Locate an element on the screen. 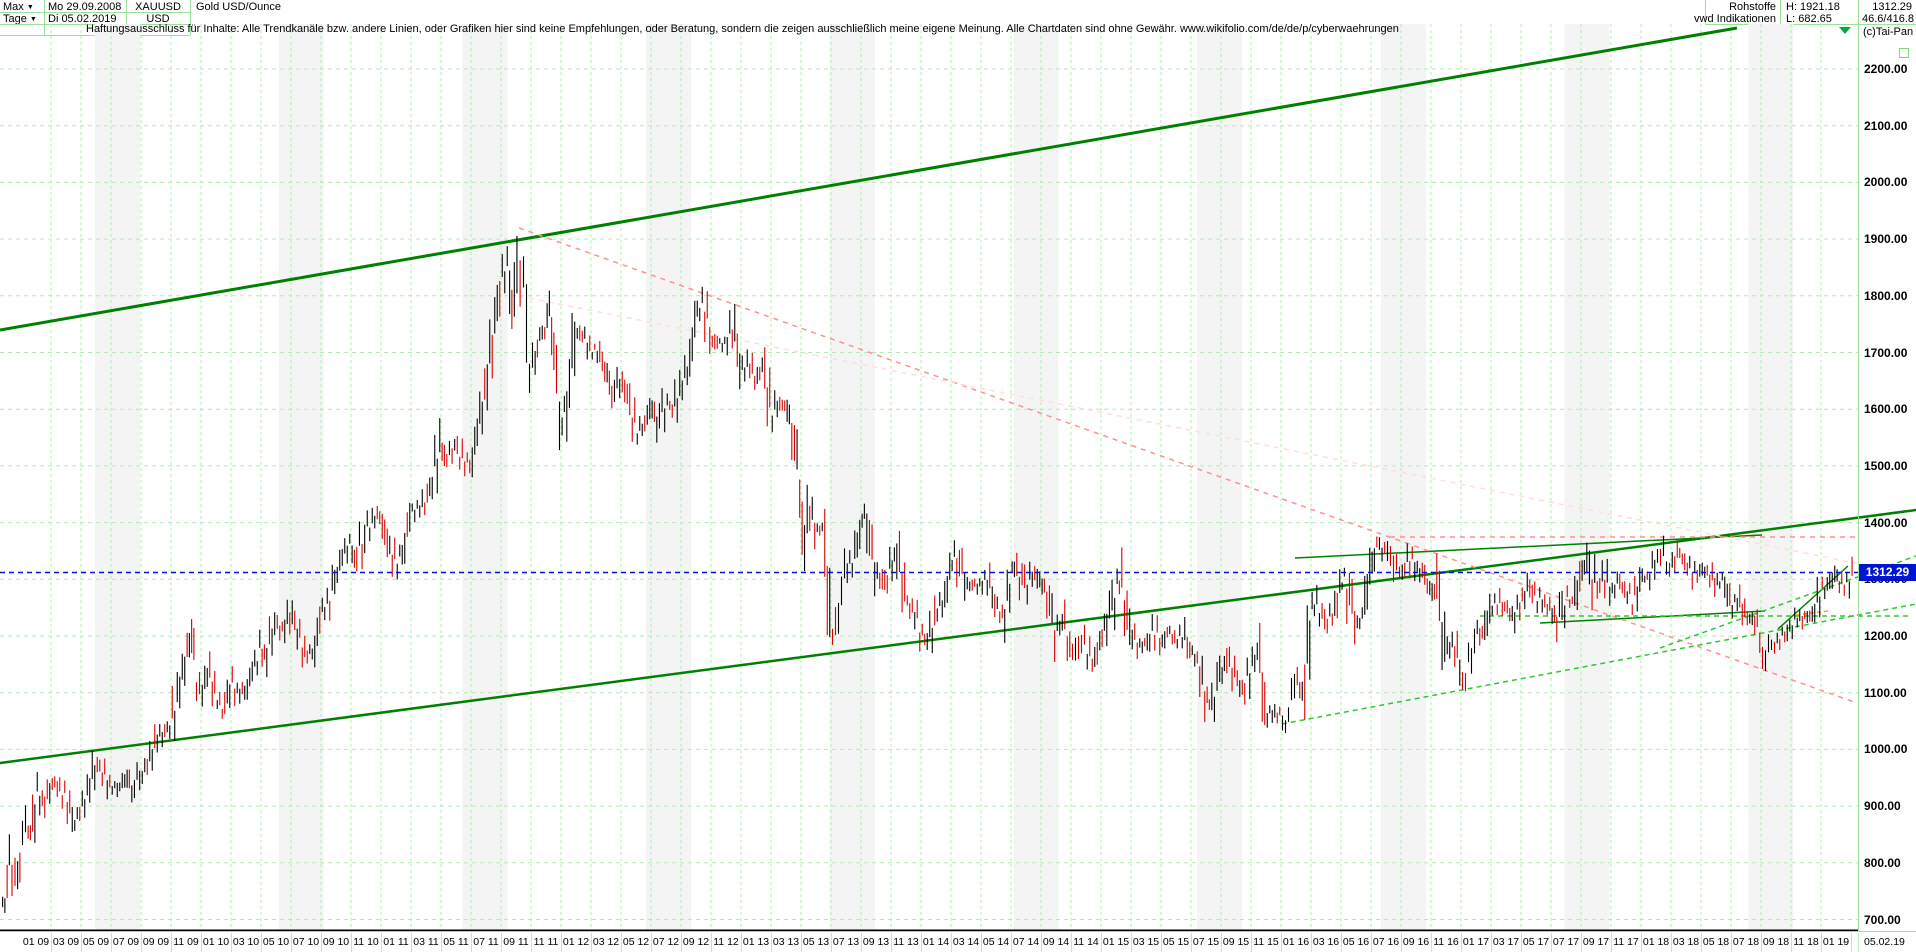  date-axis-label: 05 14 is located at coordinates (996, 942).